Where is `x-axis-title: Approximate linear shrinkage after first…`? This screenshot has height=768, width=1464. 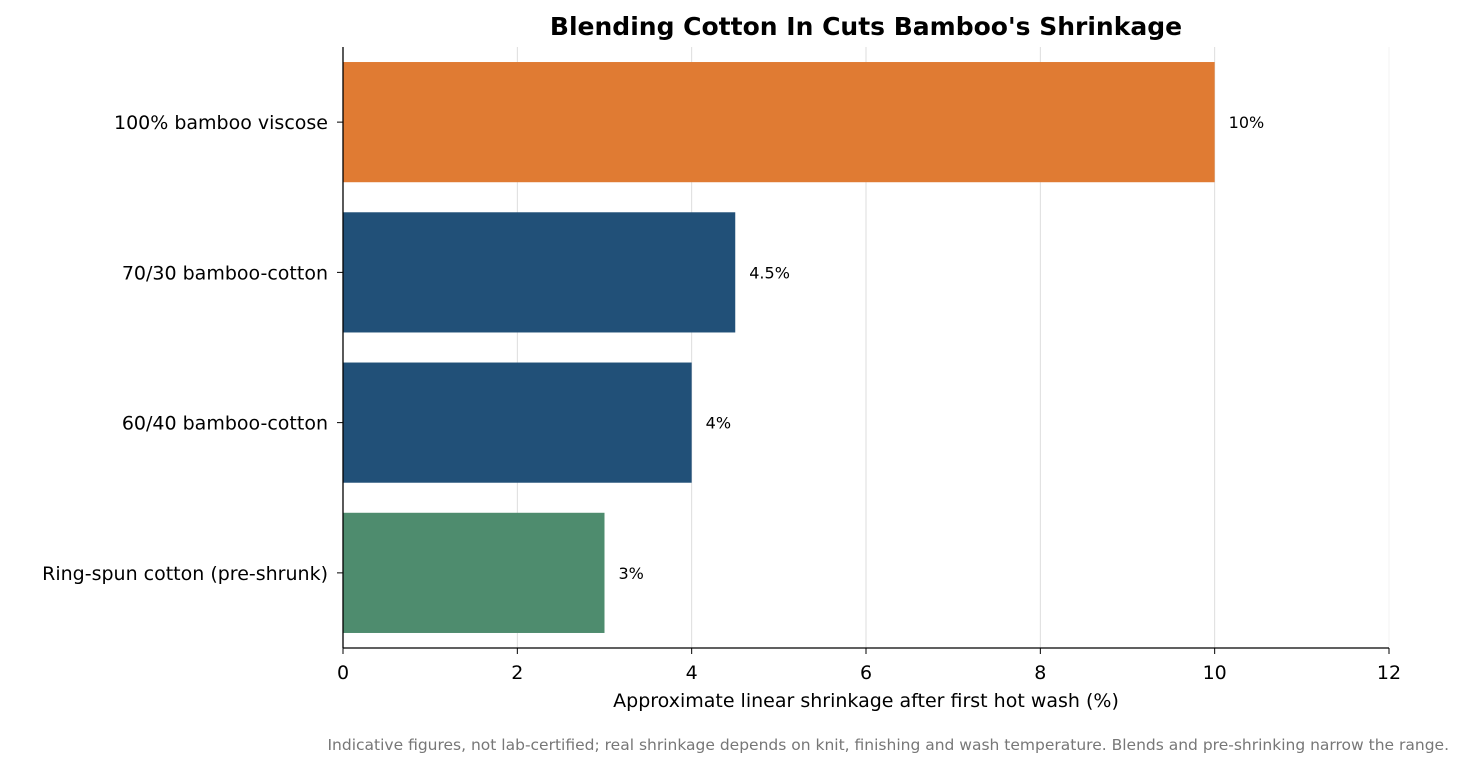 x-axis-title: Approximate linear shrinkage after first… is located at coordinates (866, 701).